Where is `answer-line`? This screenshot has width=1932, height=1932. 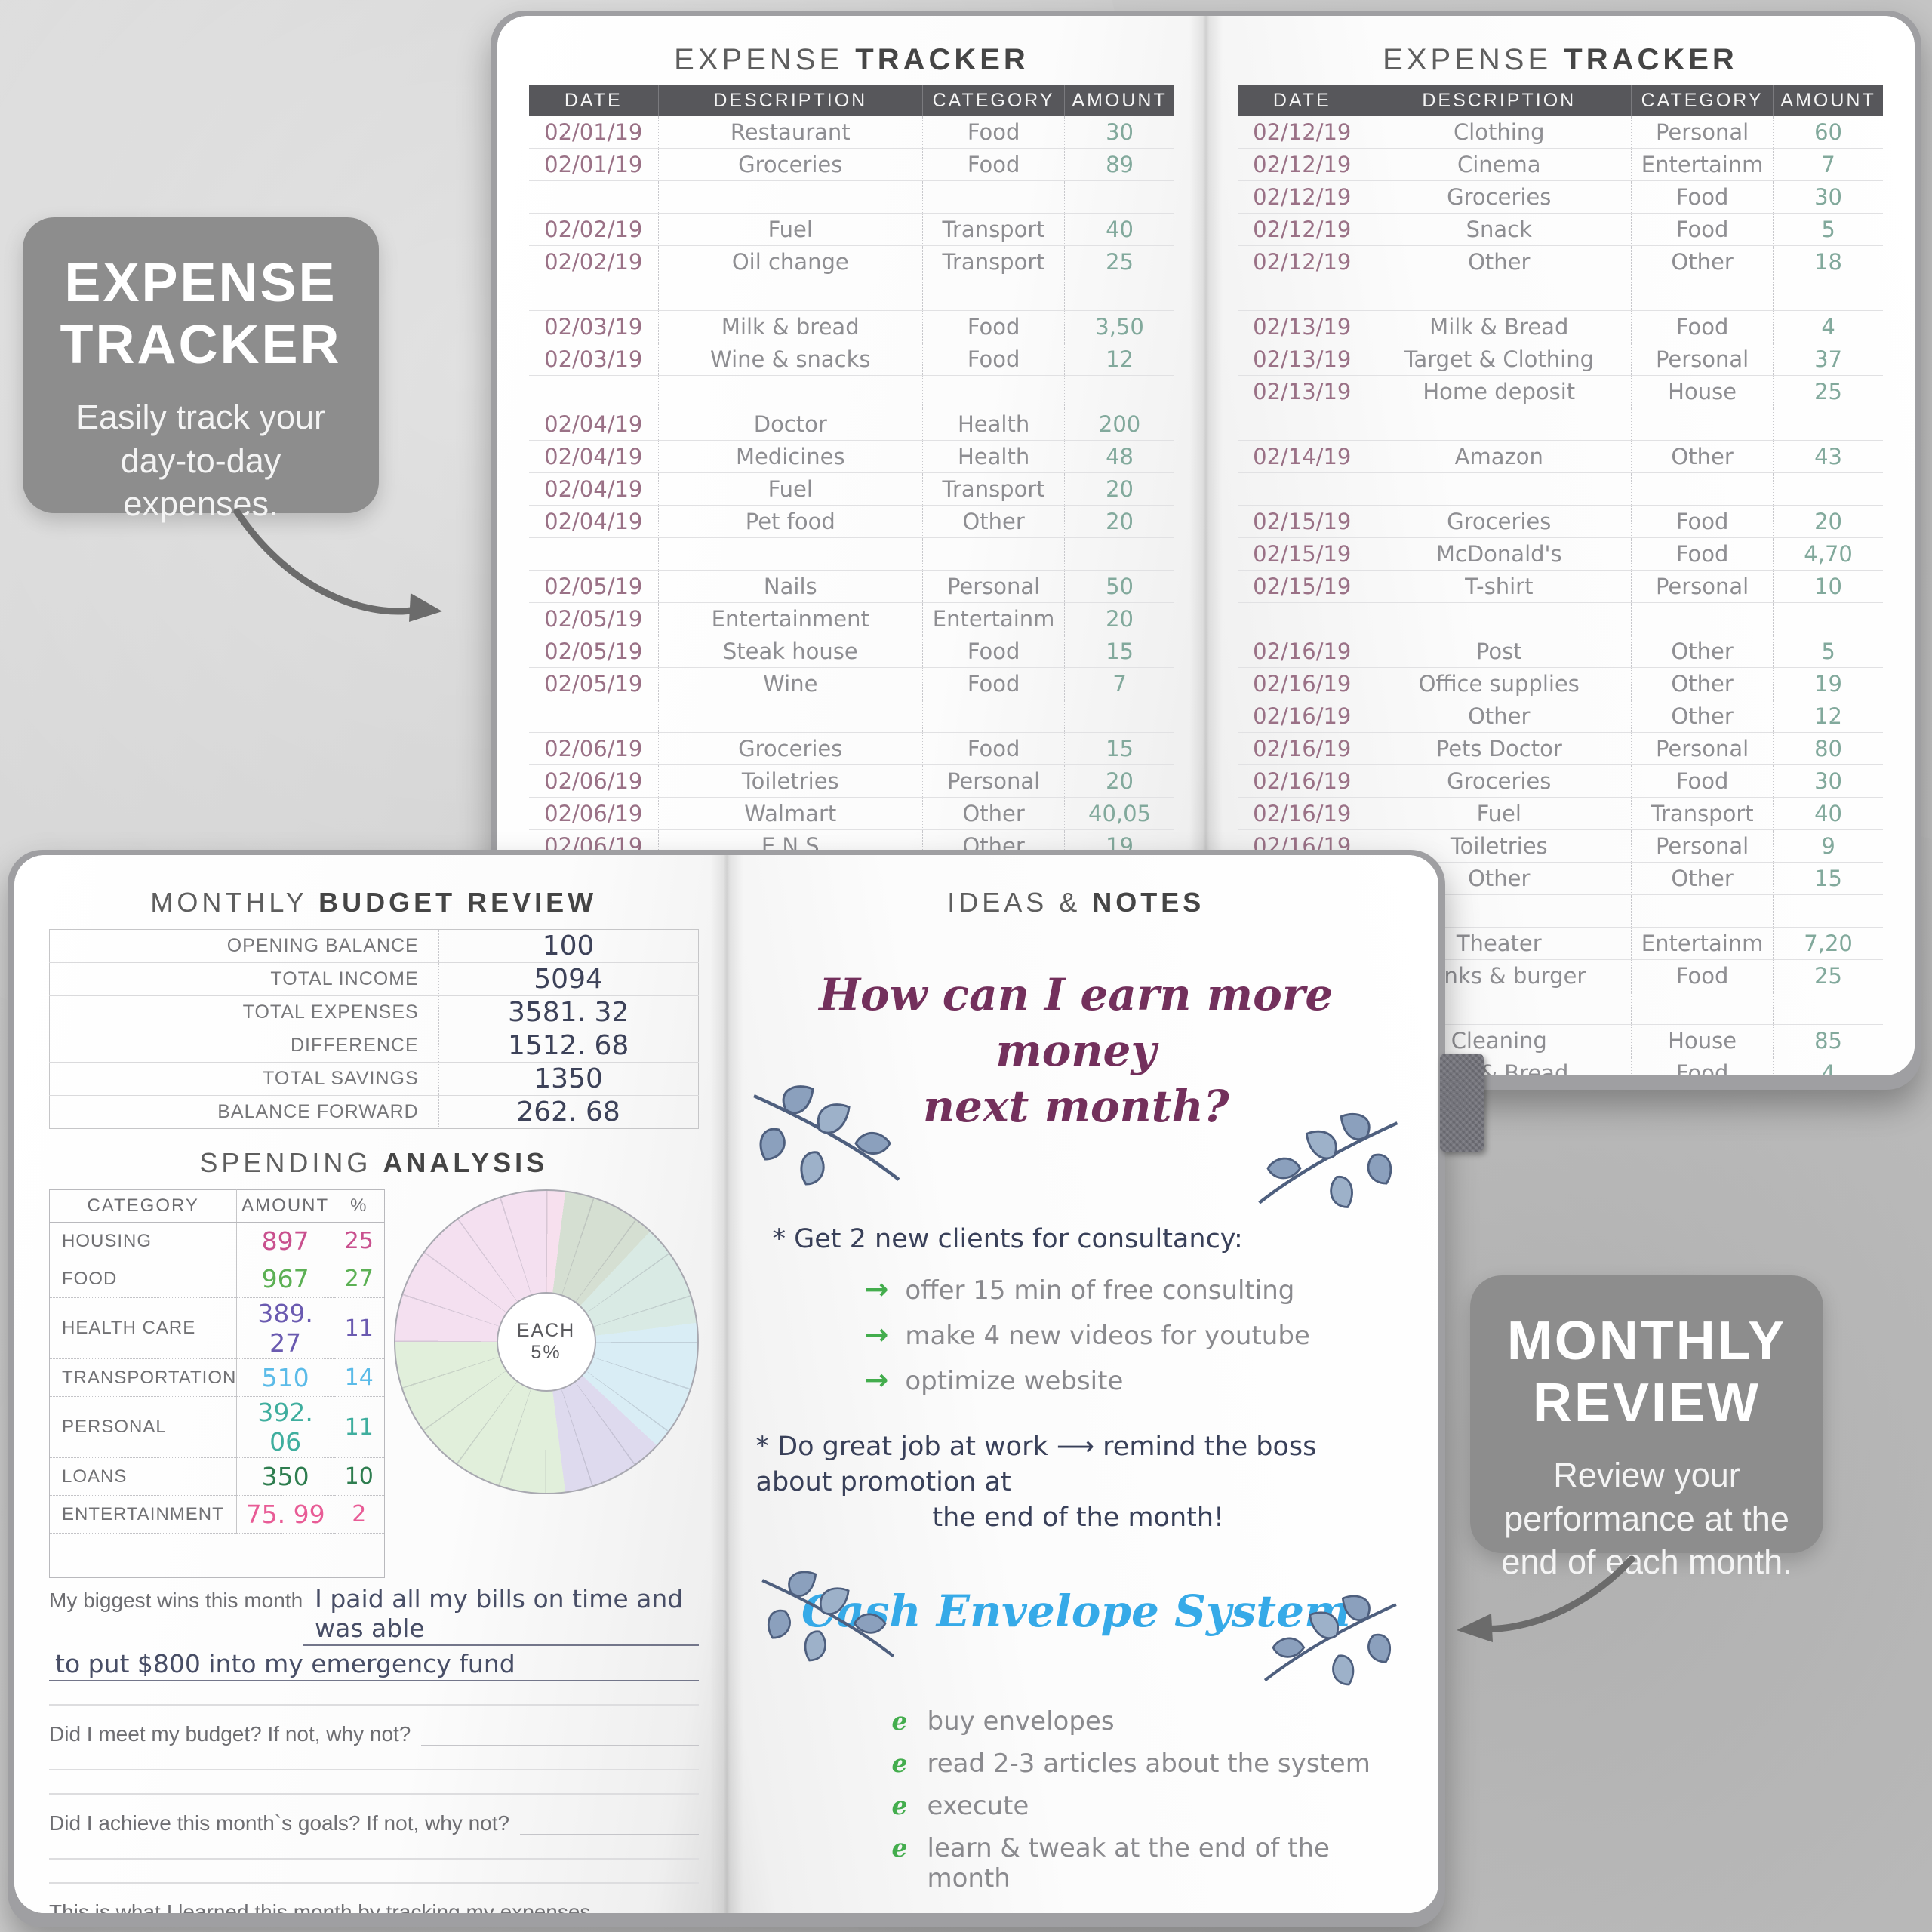
answer-line is located at coordinates (560, 1745).